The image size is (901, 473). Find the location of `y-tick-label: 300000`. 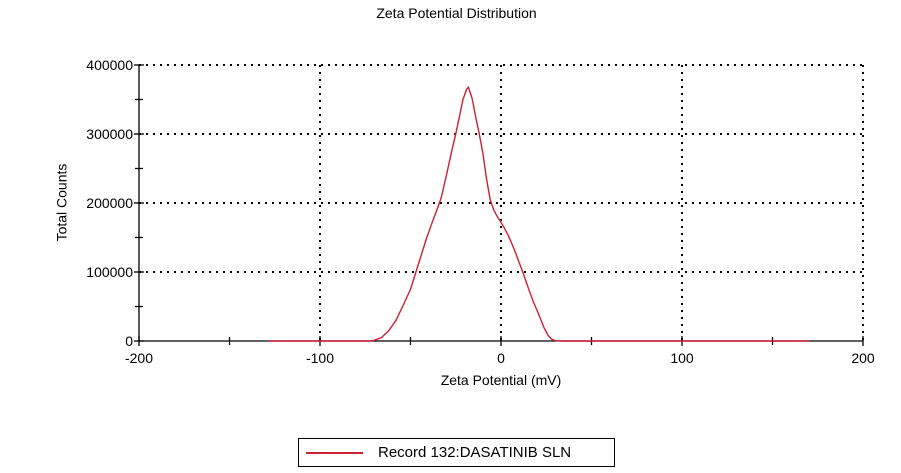

y-tick-label: 300000 is located at coordinates (109, 134).